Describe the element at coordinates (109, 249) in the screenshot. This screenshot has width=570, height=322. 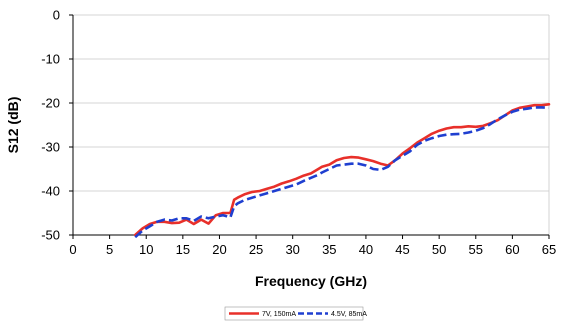
I see `x-tick-label: 5` at that location.